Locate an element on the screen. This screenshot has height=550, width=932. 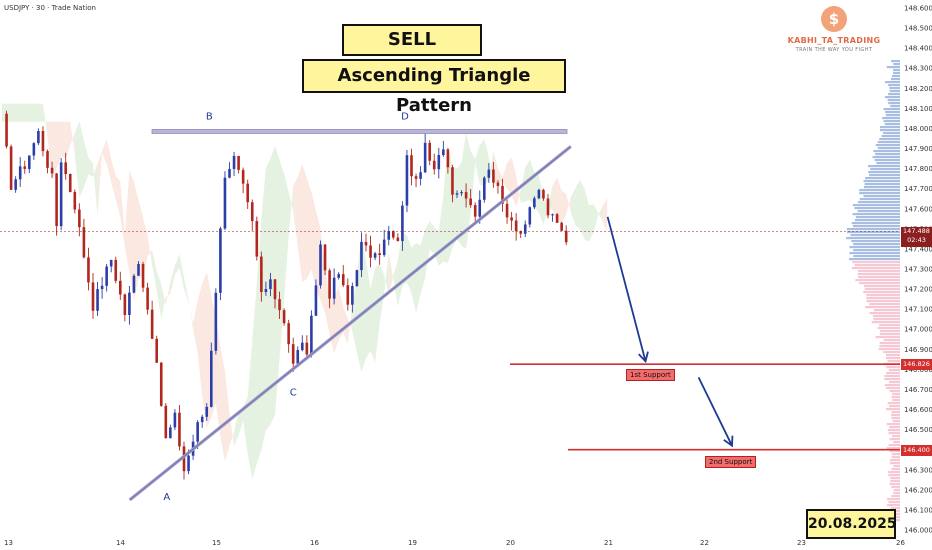
support-label-2: 2nd Support is located at coordinates (731, 462).